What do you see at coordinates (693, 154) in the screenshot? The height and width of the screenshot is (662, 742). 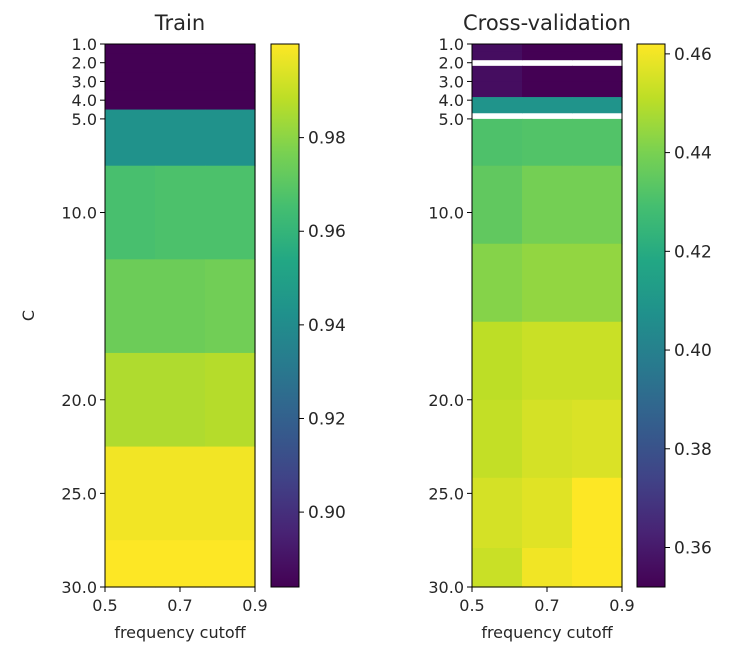 I see `colorbar-tick-label: 0.44` at bounding box center [693, 154].